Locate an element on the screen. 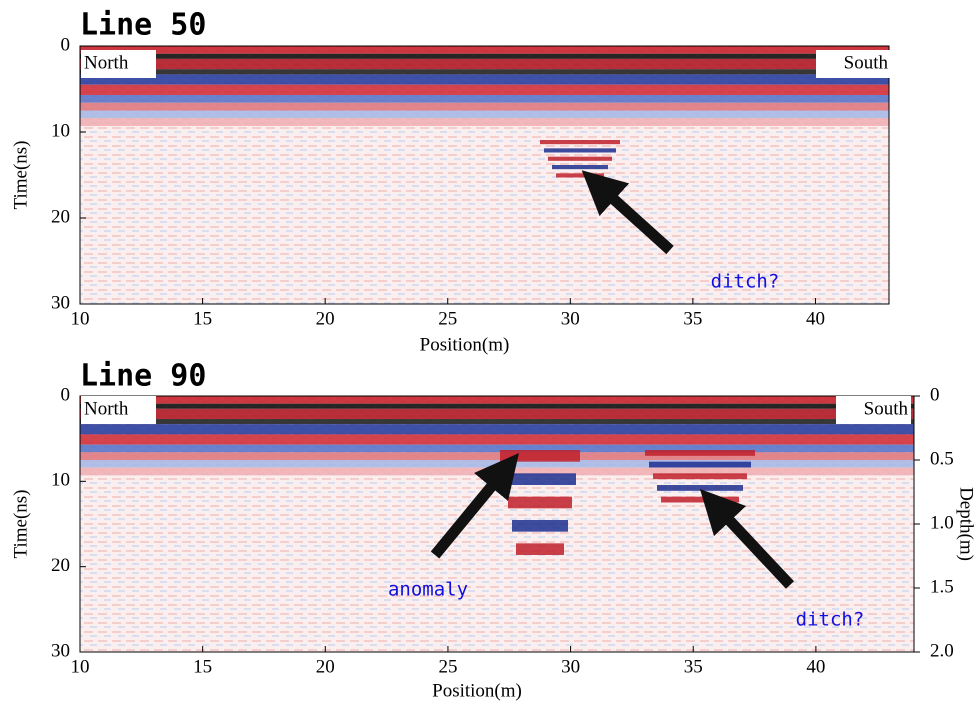 The image size is (979, 704). y2-axis-label: Depth(m) is located at coordinates (966, 524).